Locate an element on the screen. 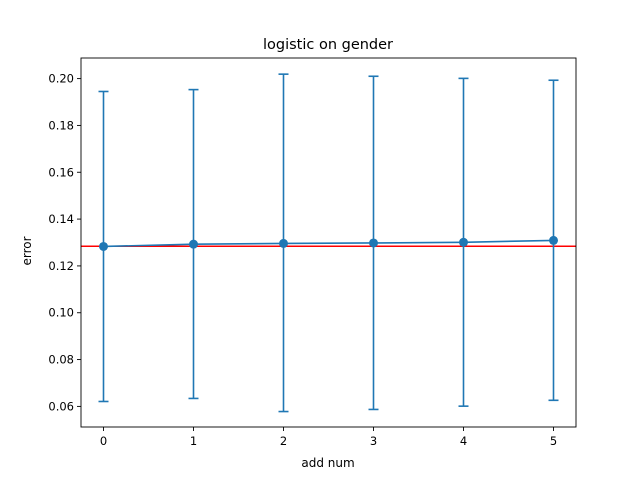  y-tick-label: 0.14 is located at coordinates (61, 219).